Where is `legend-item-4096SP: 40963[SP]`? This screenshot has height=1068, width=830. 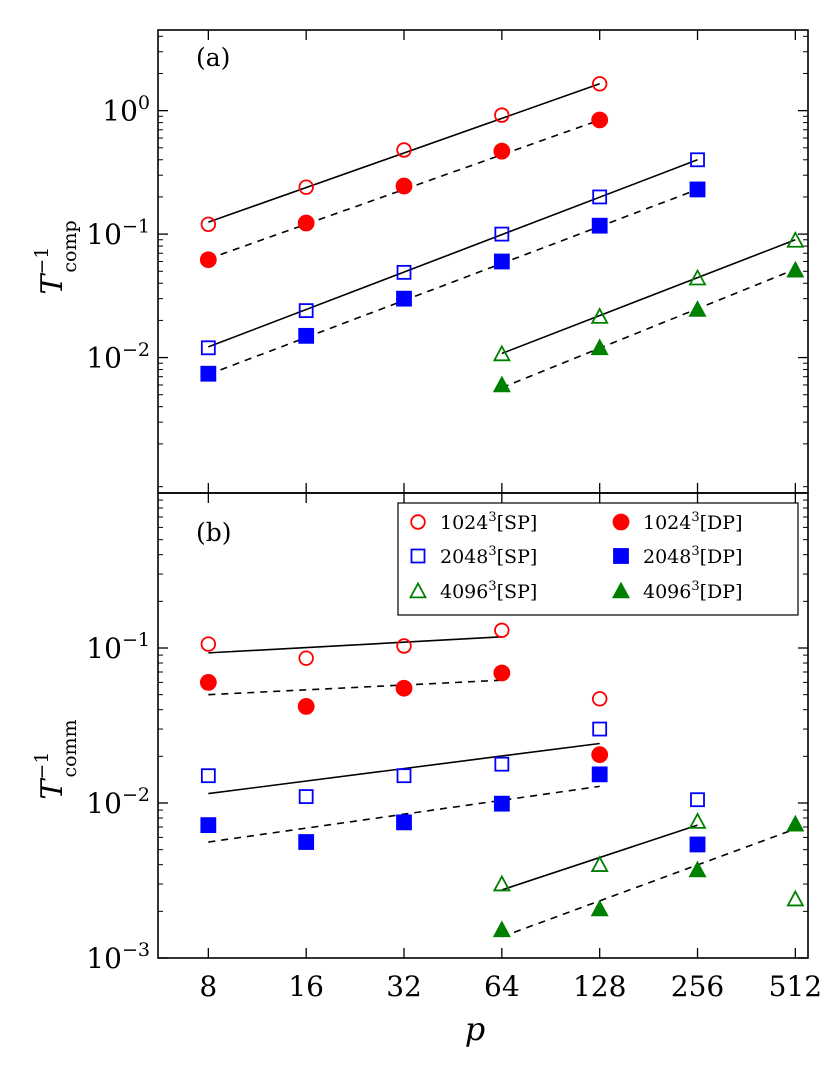
legend-item-4096SP: 40963[SP] is located at coordinates (472, 591).